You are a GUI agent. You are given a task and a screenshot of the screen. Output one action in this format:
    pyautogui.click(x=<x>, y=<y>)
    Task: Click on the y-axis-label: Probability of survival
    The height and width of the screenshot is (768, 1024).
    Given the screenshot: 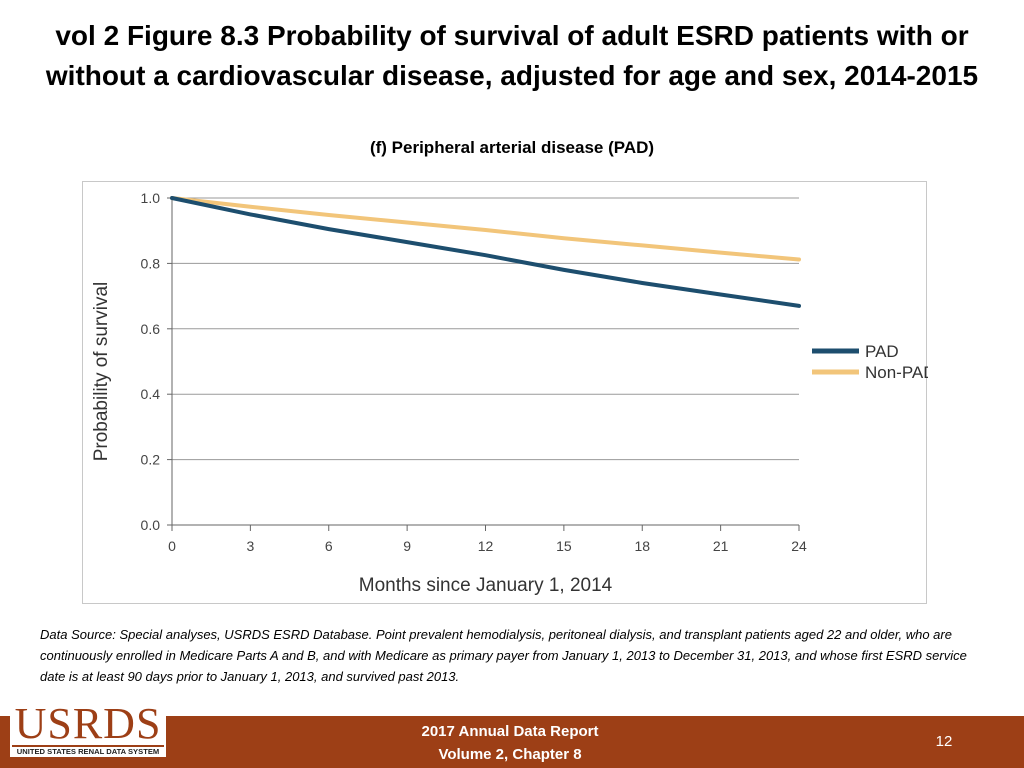 What is the action you would take?
    pyautogui.click(x=101, y=372)
    